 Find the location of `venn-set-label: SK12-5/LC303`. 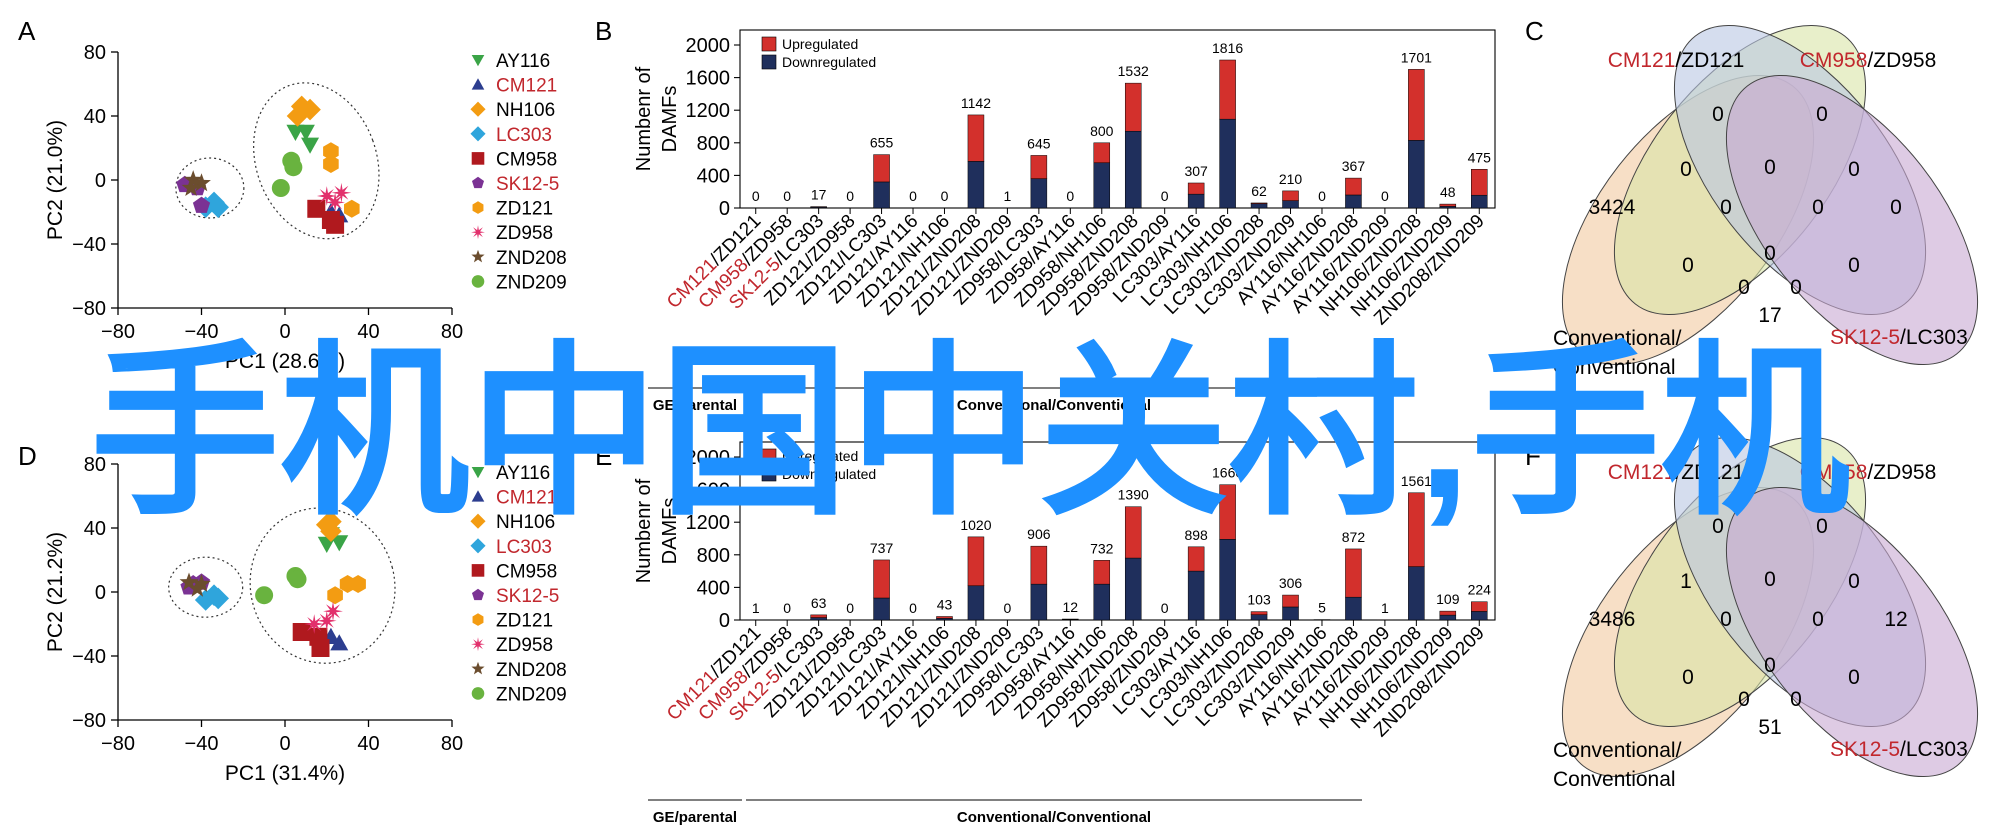

venn-set-label: SK12-5/LC303 is located at coordinates (1899, 749).